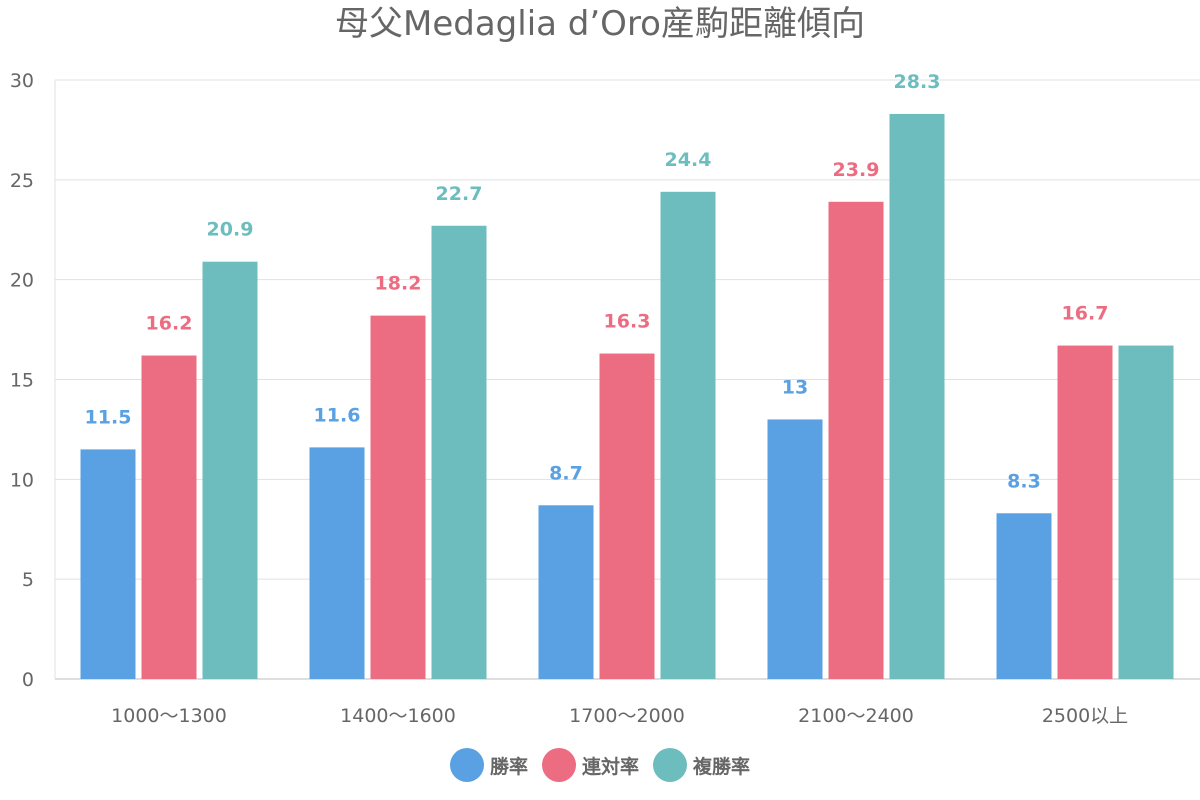 Image resolution: width=1200 pixels, height=800 pixels. What do you see at coordinates (459, 194) in the screenshot?
I see `data-label: 22.7` at bounding box center [459, 194].